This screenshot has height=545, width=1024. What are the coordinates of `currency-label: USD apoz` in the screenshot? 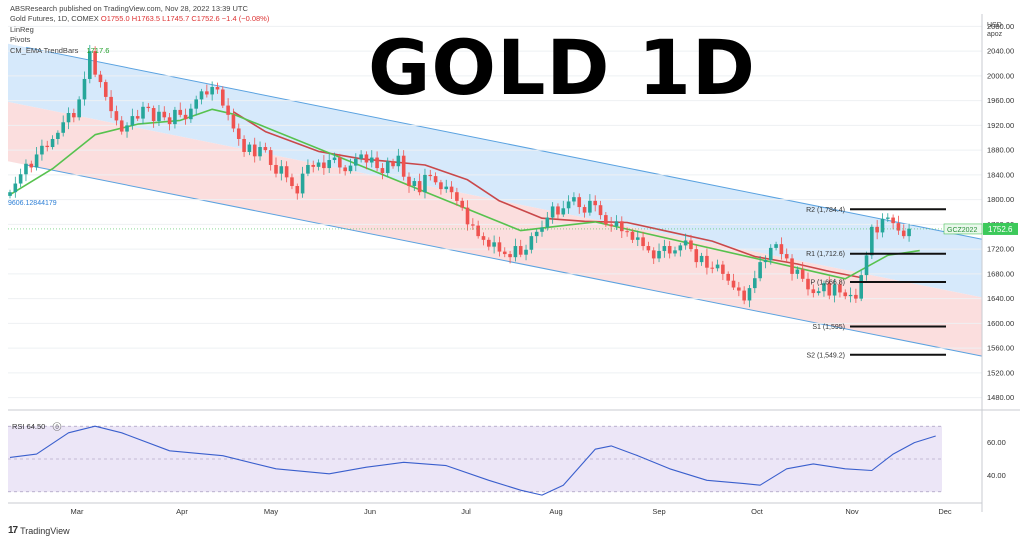 It's located at (994, 30).